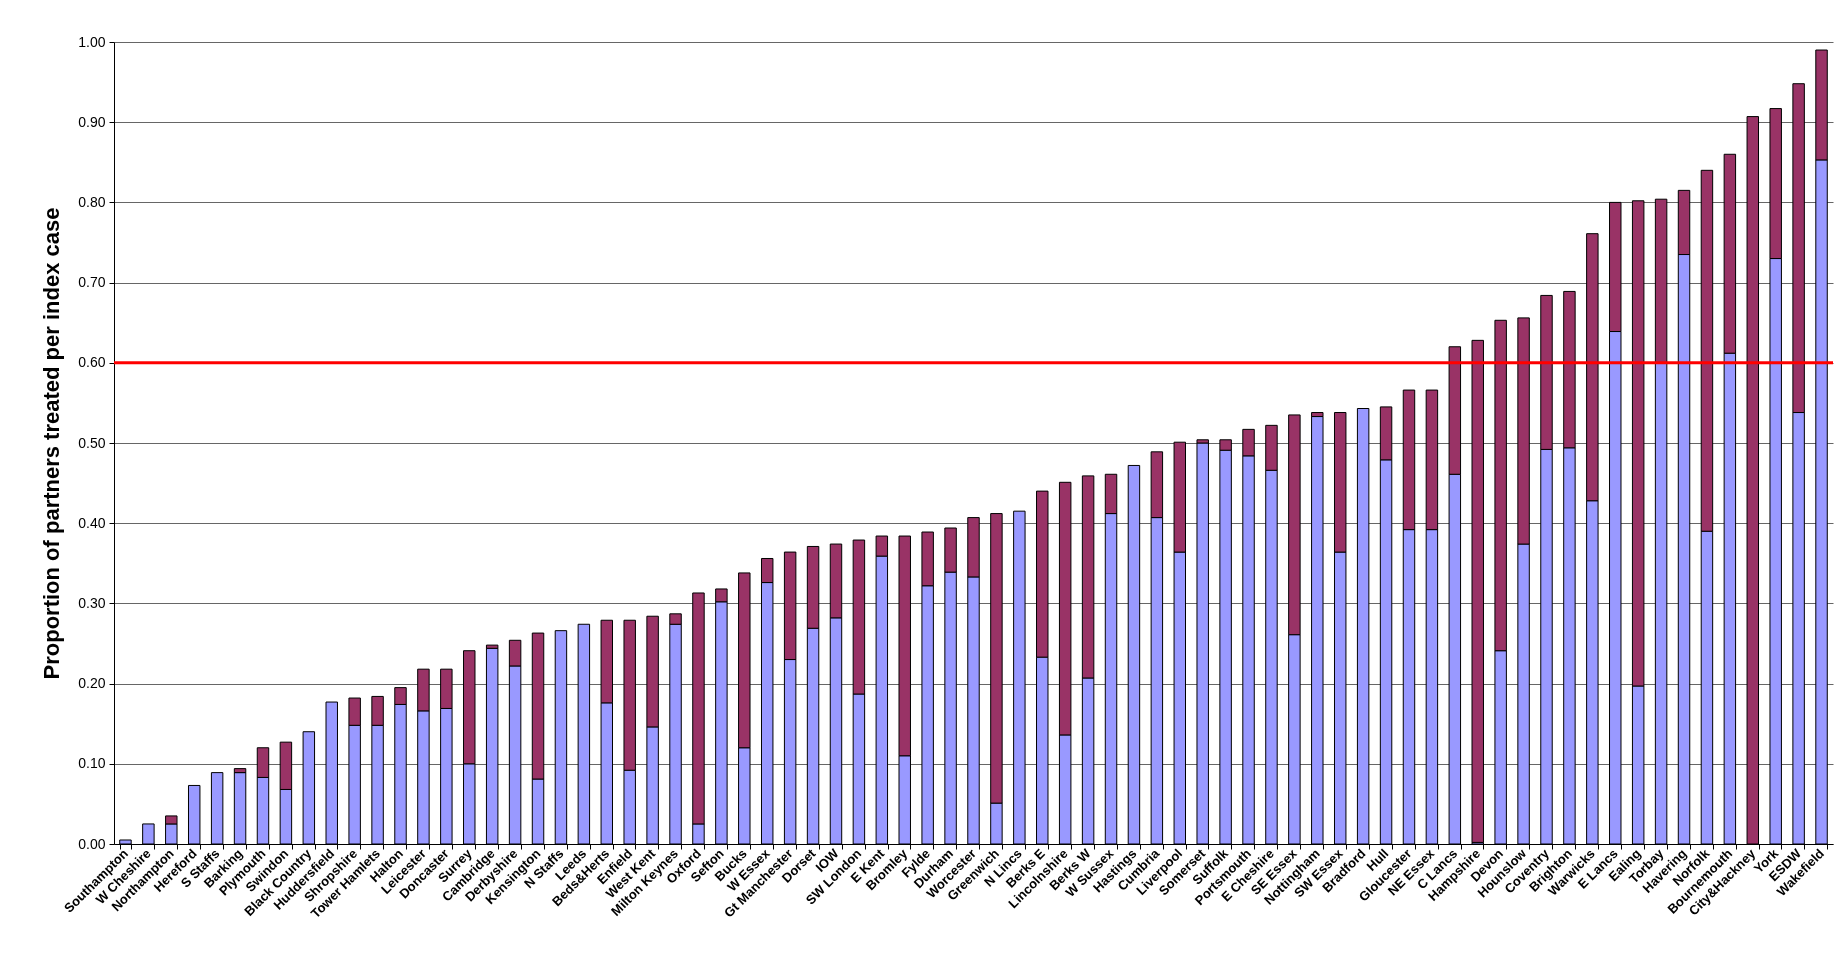  Describe the element at coordinates (92, 763) in the screenshot. I see `y-tick-label: 0.10` at that location.